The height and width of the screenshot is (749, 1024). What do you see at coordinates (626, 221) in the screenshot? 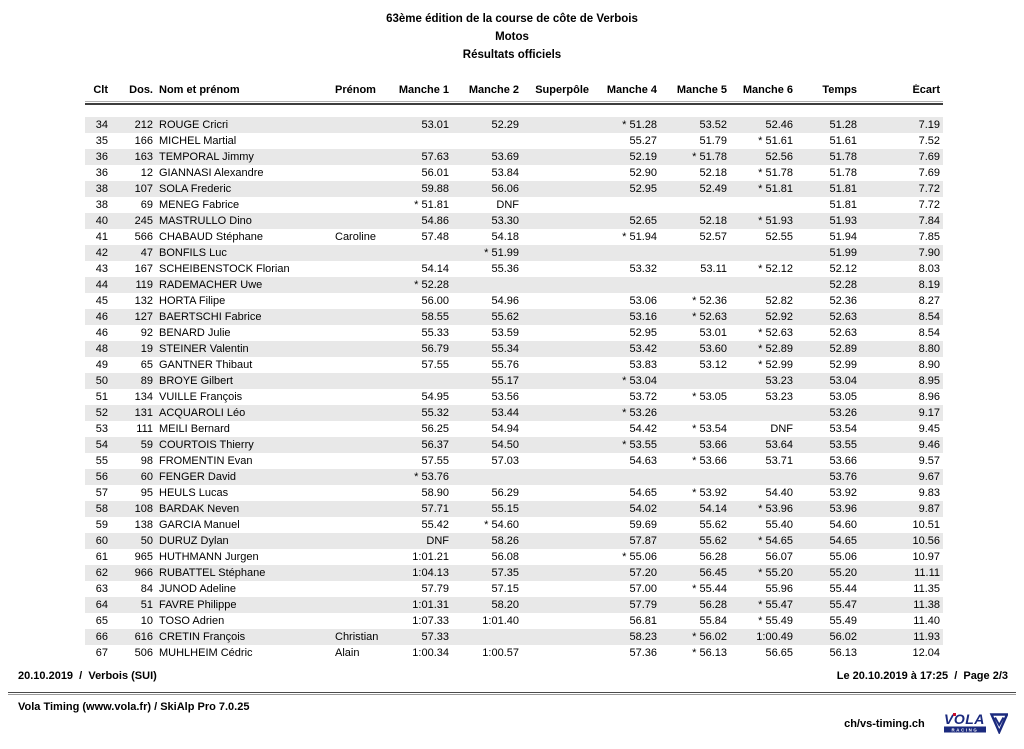
I see `cell-manche4: 52.65` at bounding box center [626, 221].